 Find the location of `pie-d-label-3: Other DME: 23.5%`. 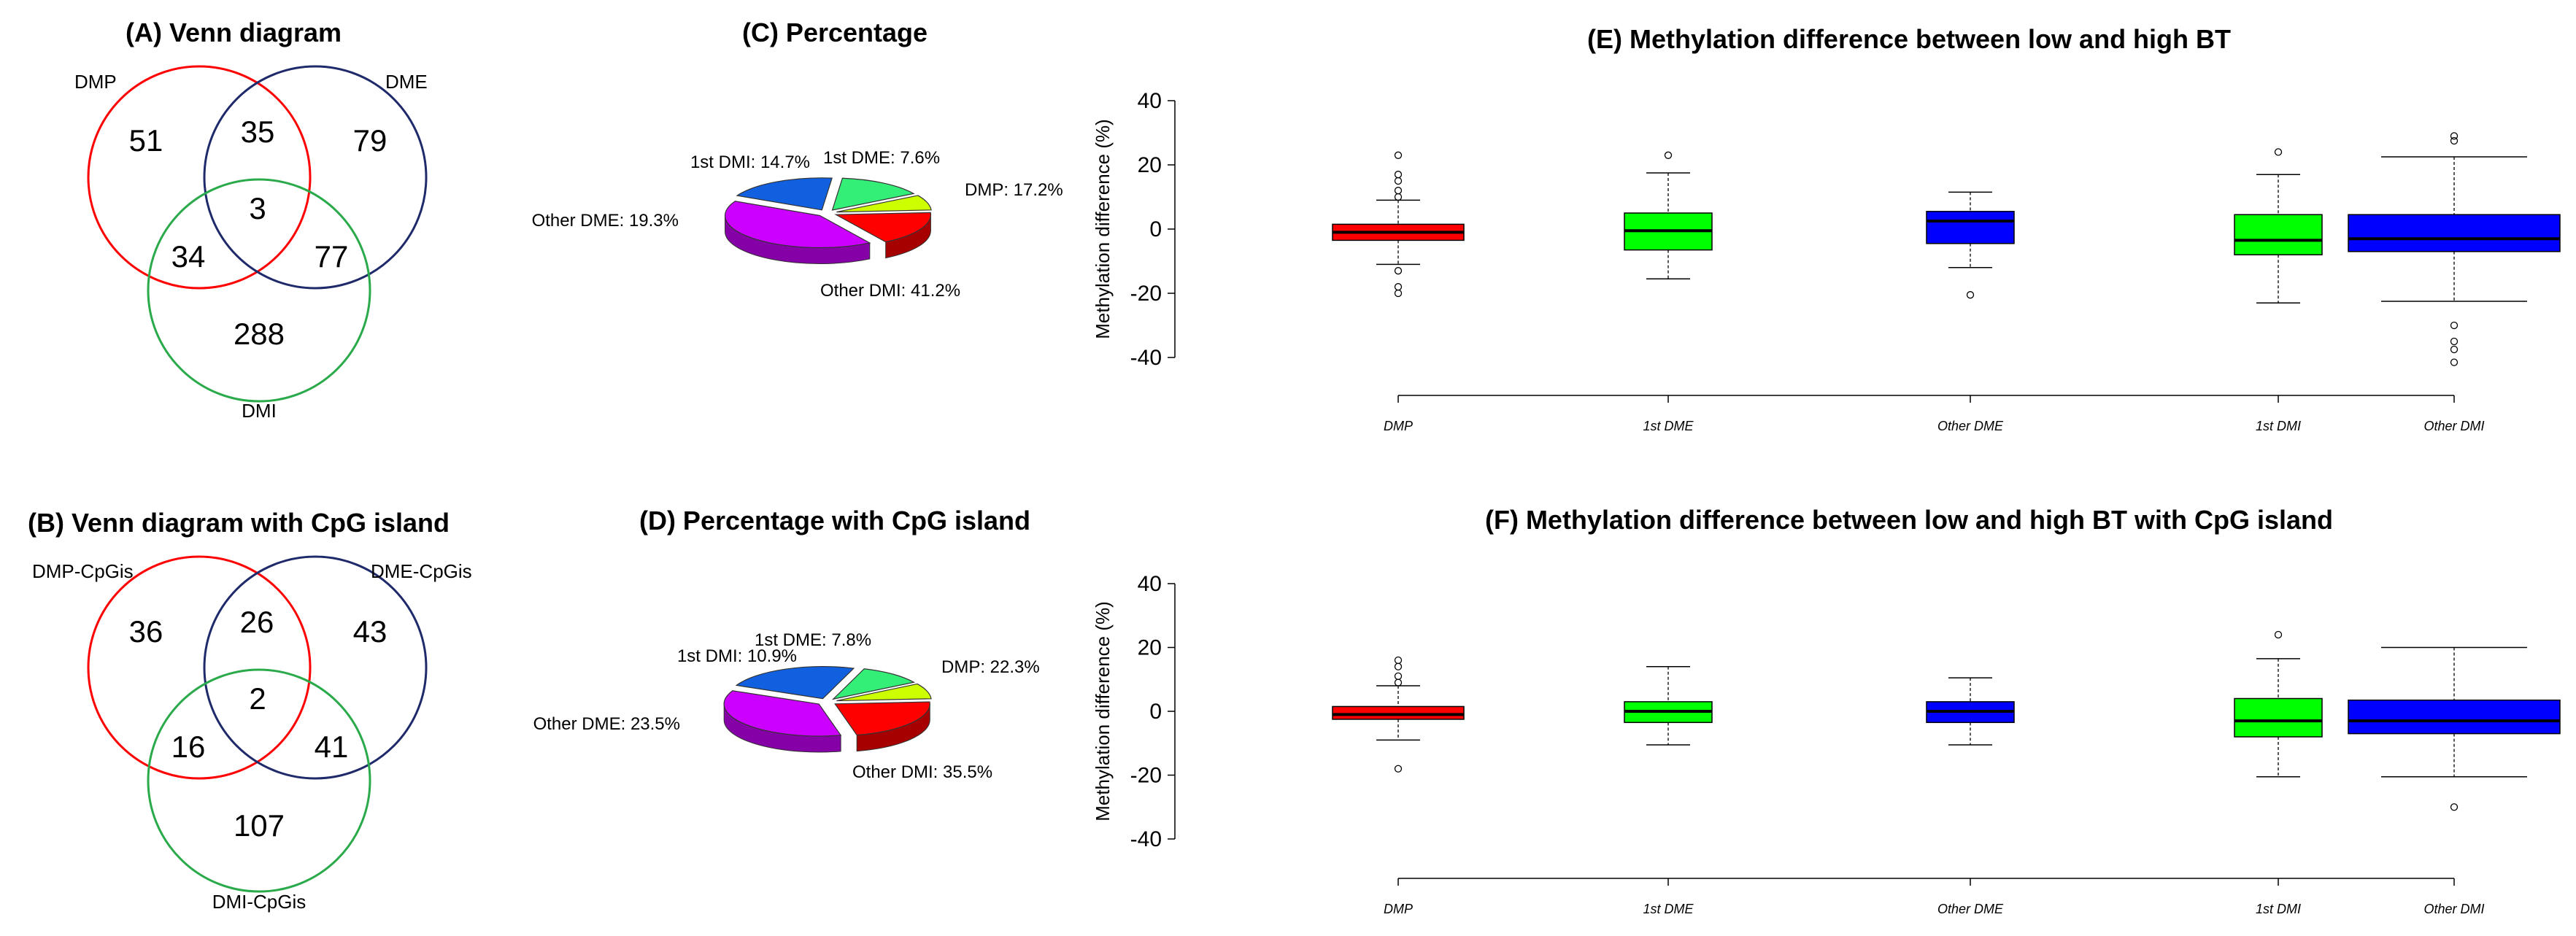

pie-d-label-3: Other DME: 23.5% is located at coordinates (606, 724).